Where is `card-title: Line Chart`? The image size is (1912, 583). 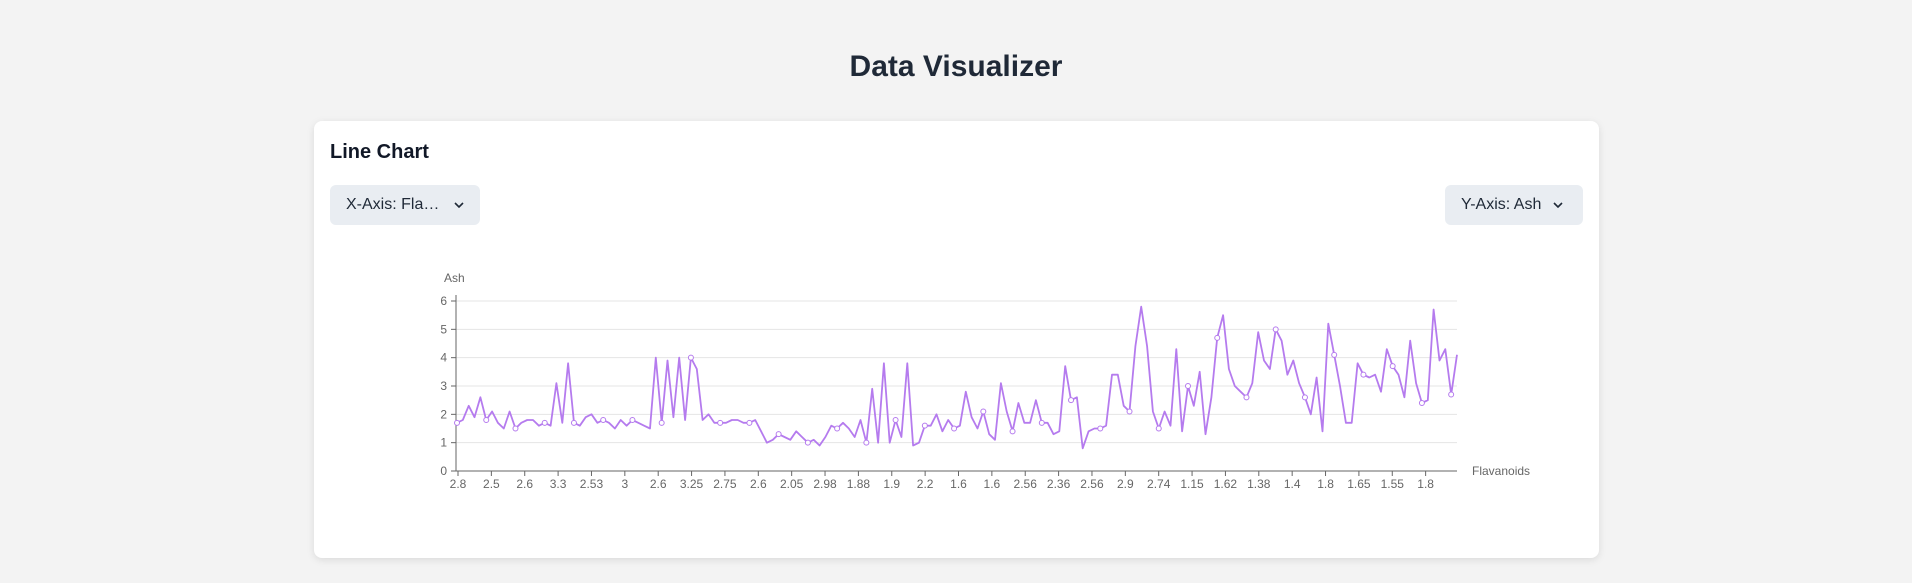 card-title: Line Chart is located at coordinates (379, 152).